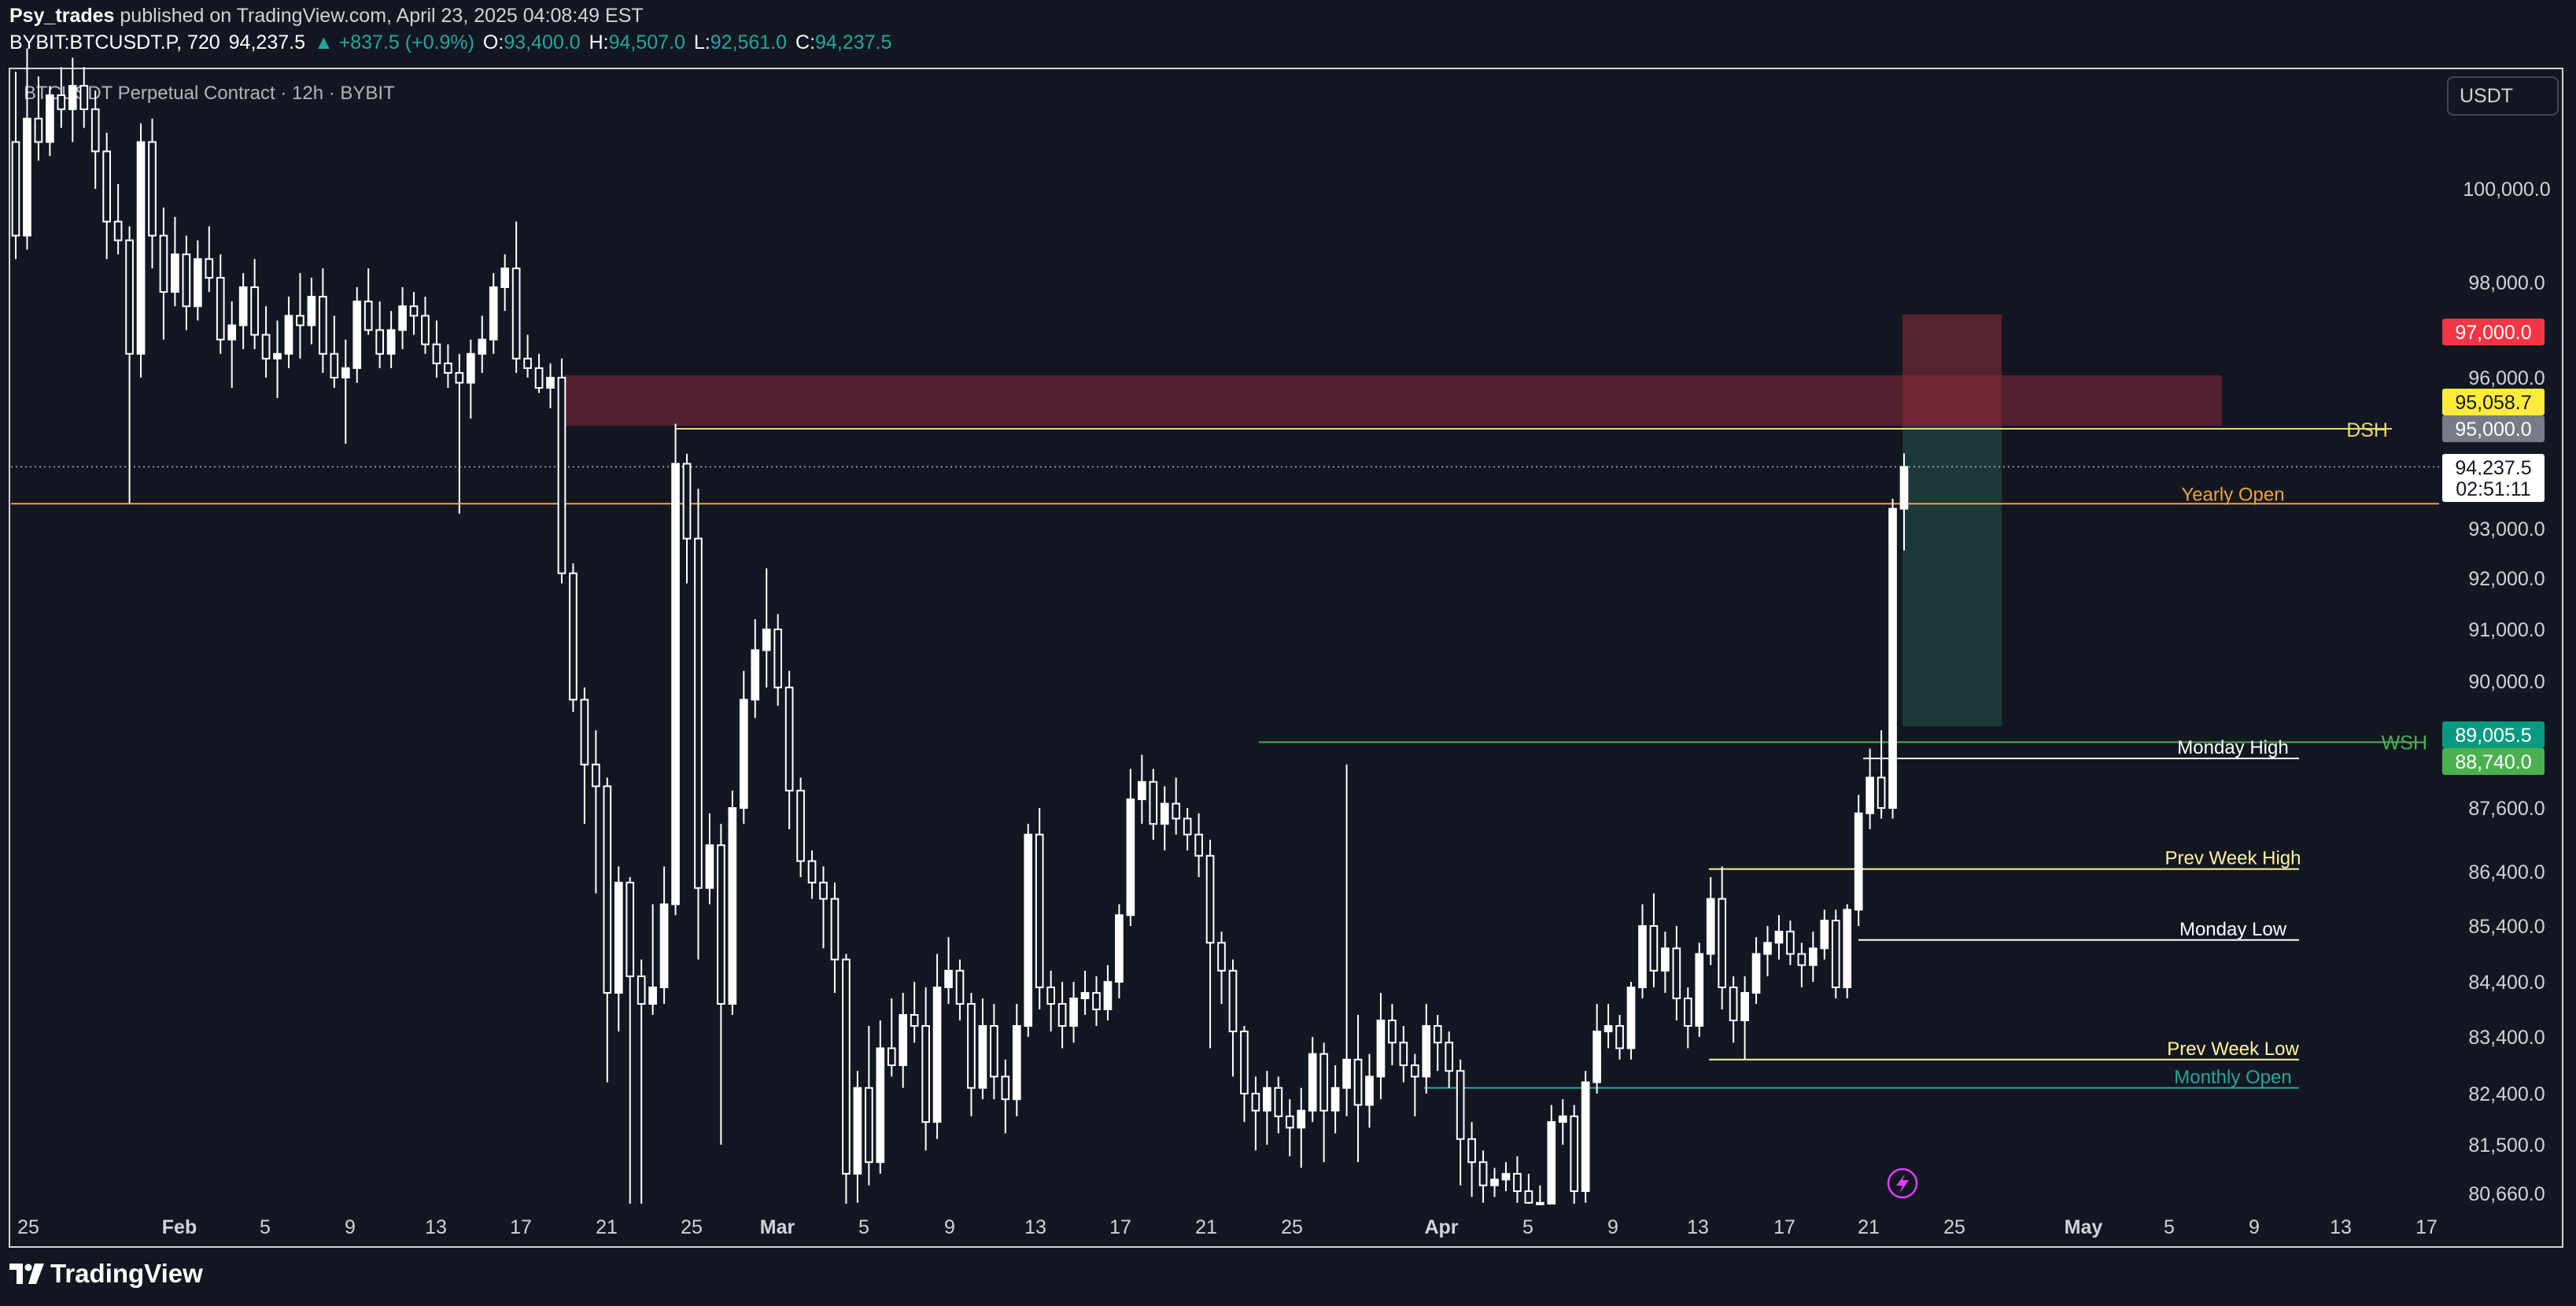 The height and width of the screenshot is (1306, 2576). What do you see at coordinates (2503, 96) in the screenshot?
I see `currency-button: USDT` at bounding box center [2503, 96].